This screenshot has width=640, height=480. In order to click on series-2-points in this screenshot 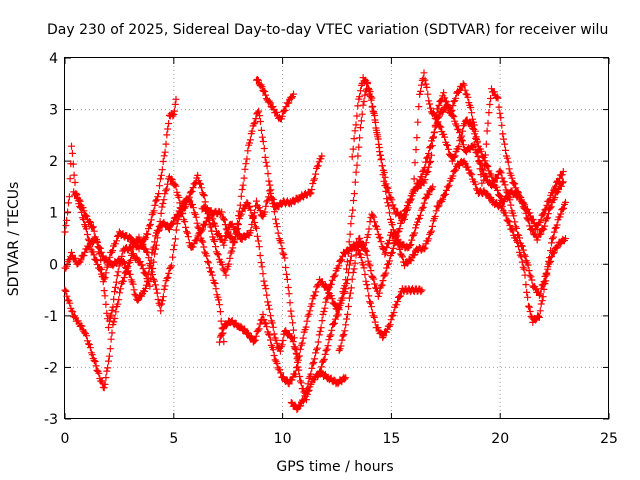, I will do `click(120, 189)`.